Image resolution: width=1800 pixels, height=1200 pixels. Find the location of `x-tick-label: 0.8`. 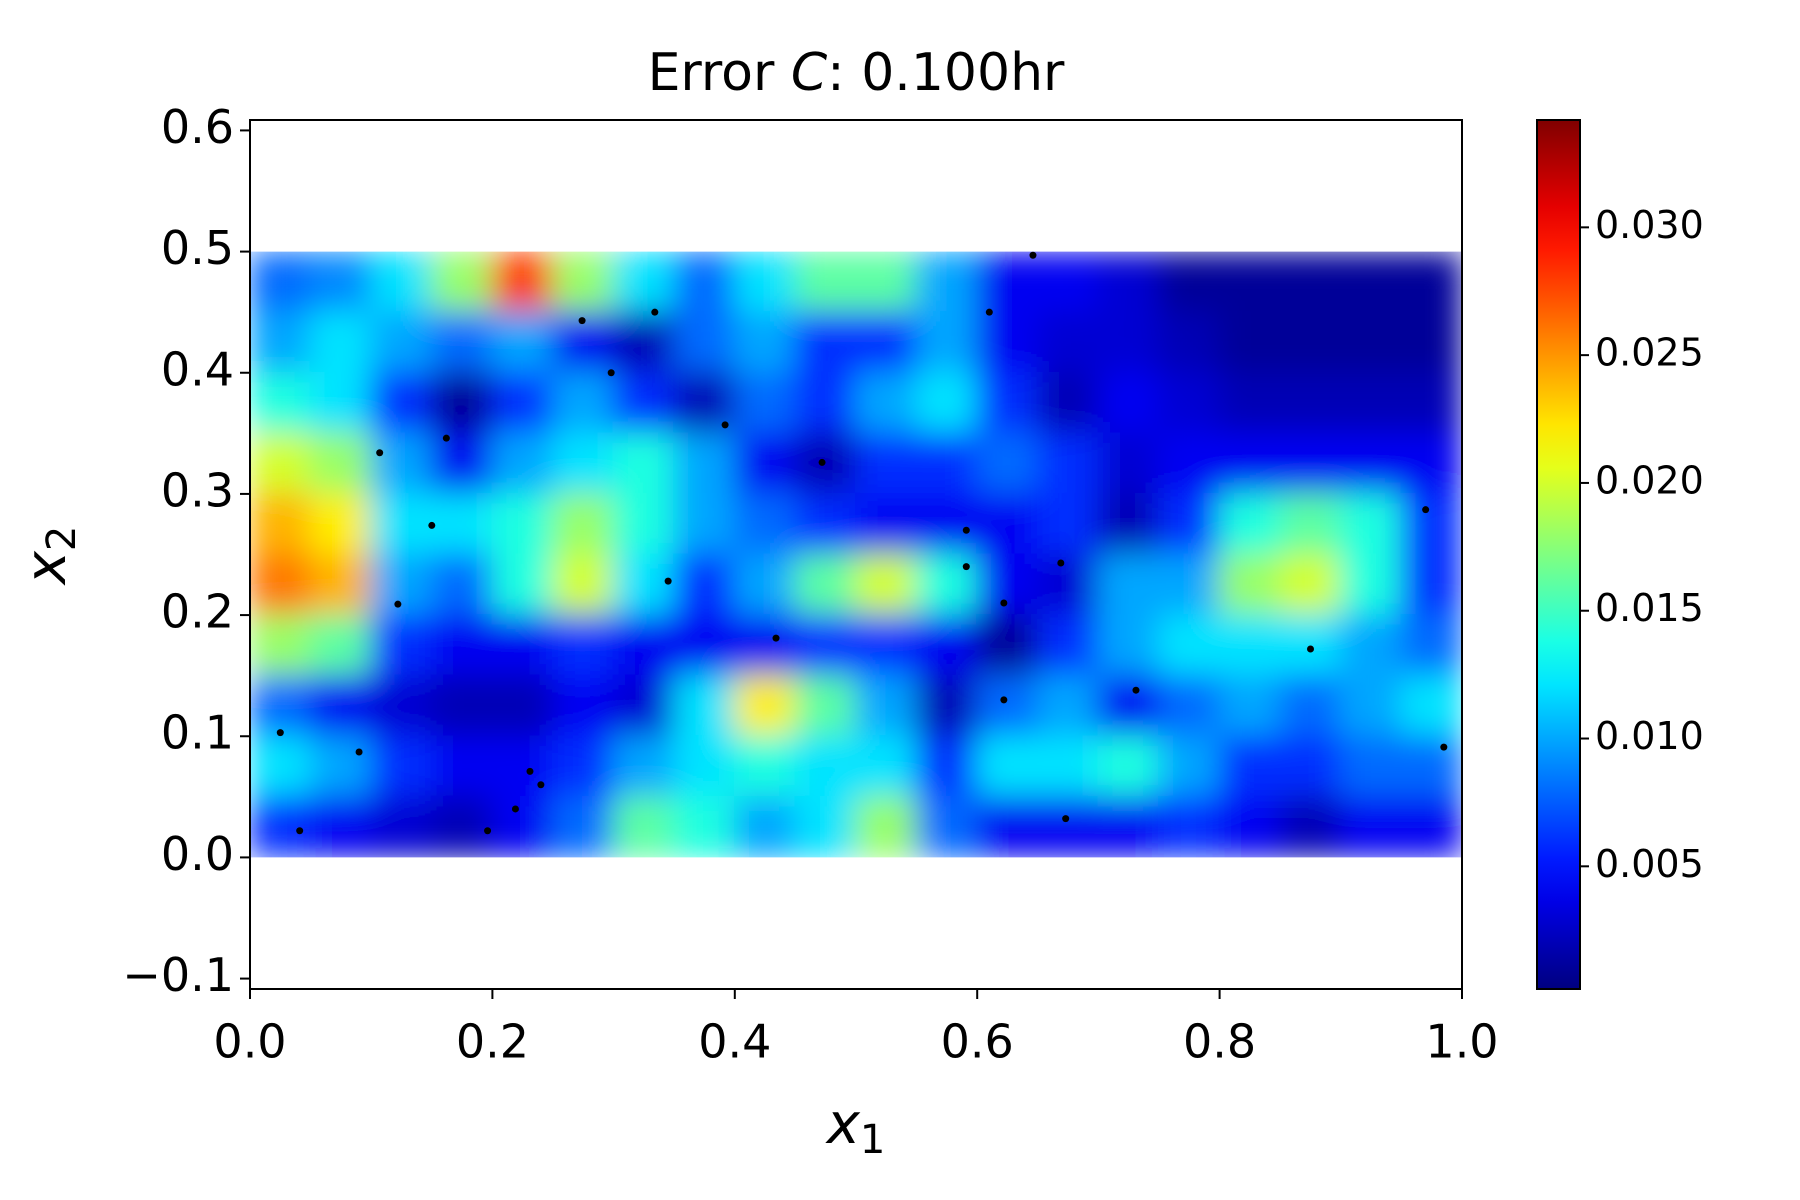

x-tick-label: 0.8 is located at coordinates (1219, 1042).